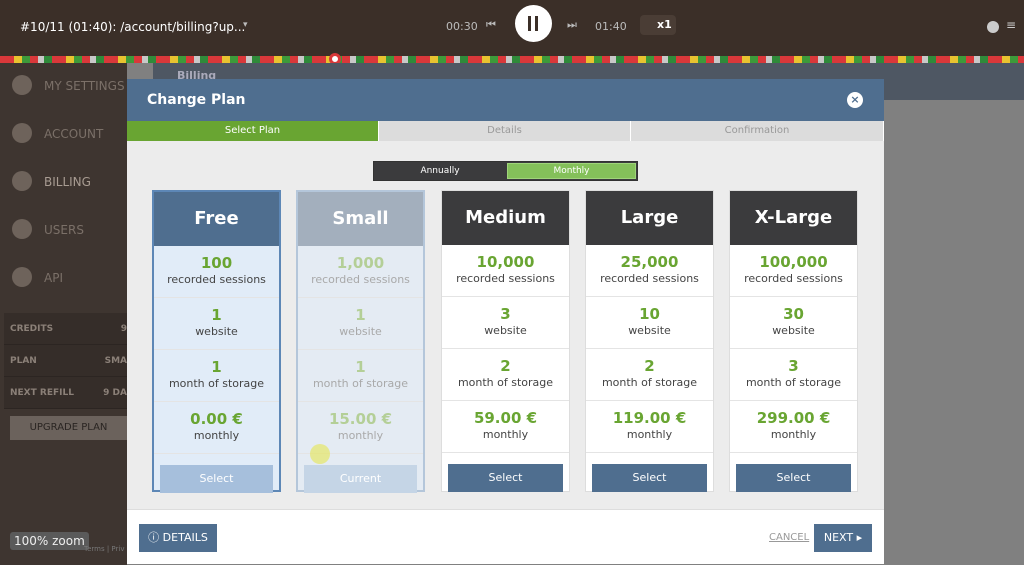 The width and height of the screenshot is (1024, 565). I want to click on menu-item: BILLING, so click(67, 182).